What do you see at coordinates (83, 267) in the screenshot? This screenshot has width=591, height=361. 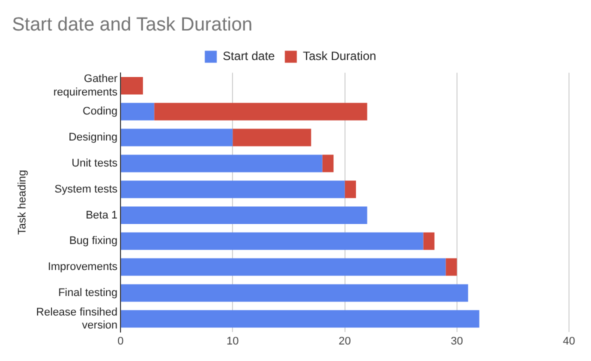 I see `y-tick-label: Improvements` at bounding box center [83, 267].